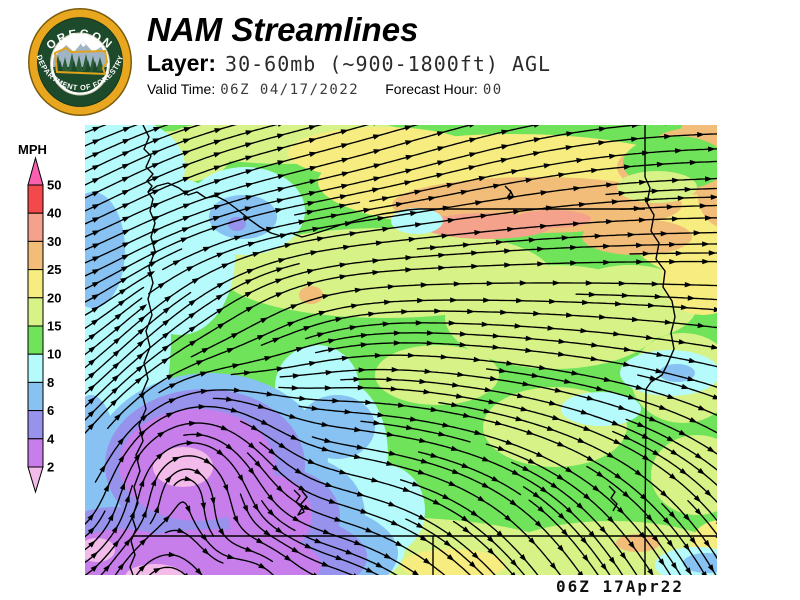 The image size is (800, 600). I want to click on legend-title: MPH, so click(32, 149).